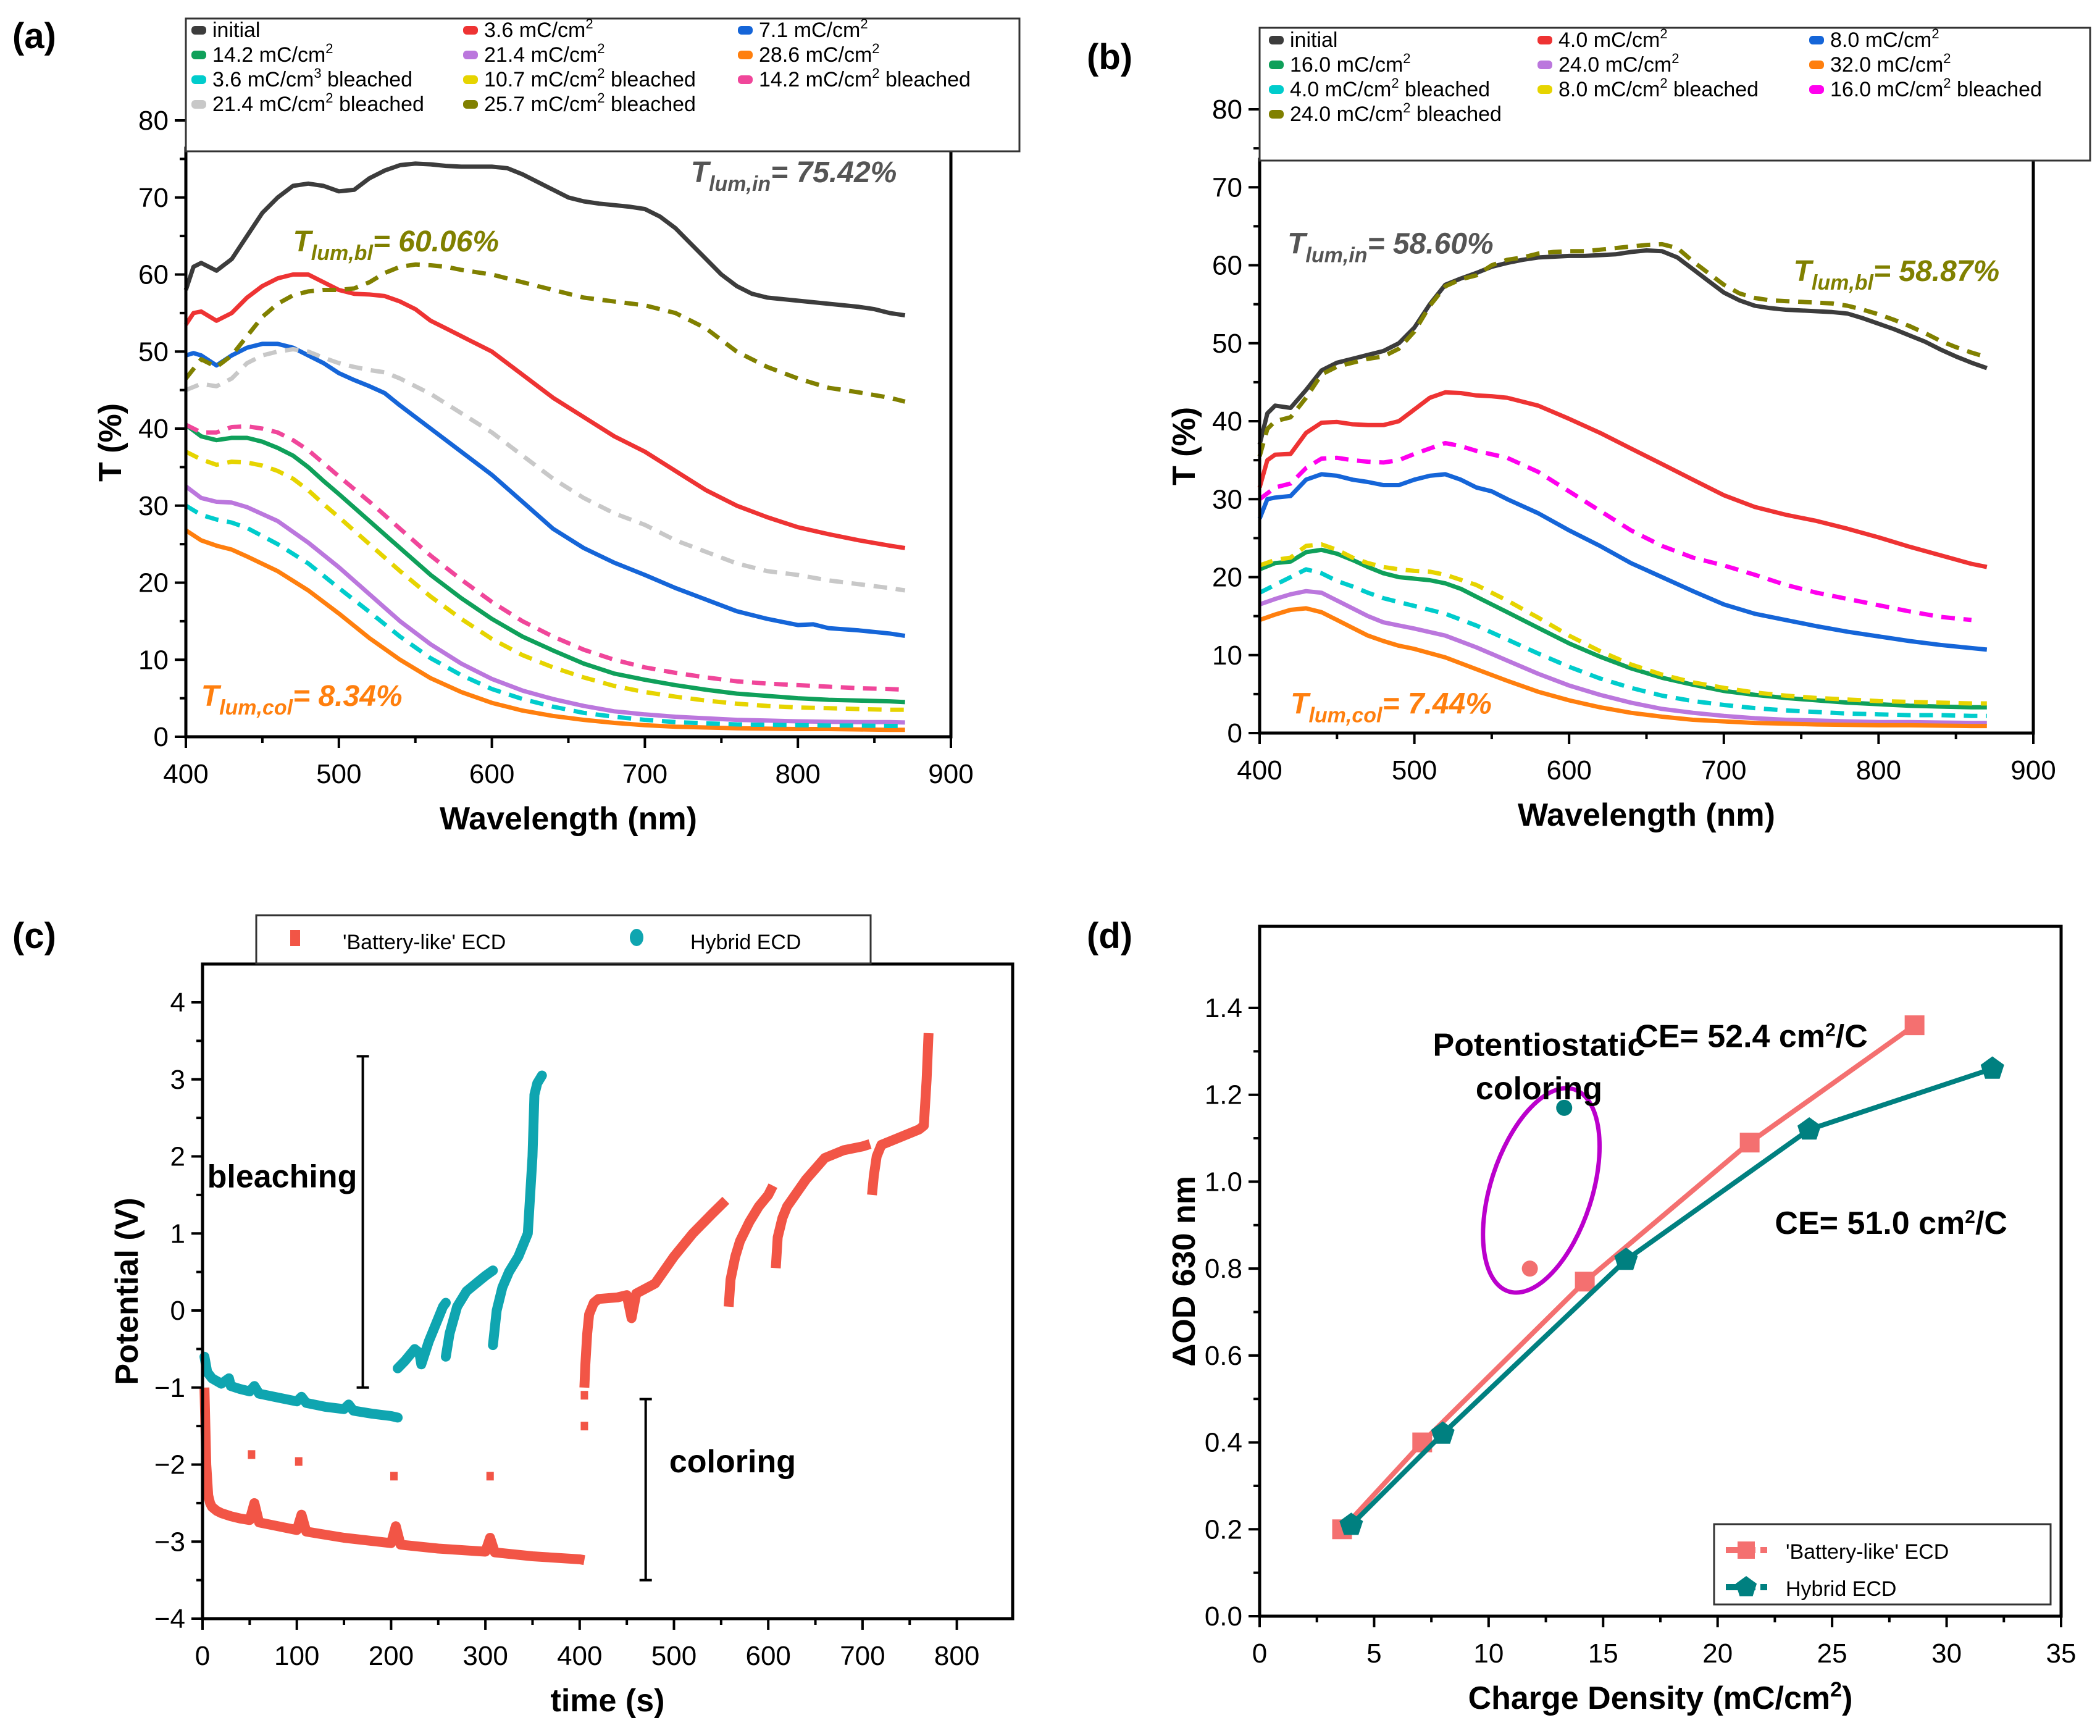  Describe the element at coordinates (566, 1299) in the screenshot. I see `series-battery-like` at that location.